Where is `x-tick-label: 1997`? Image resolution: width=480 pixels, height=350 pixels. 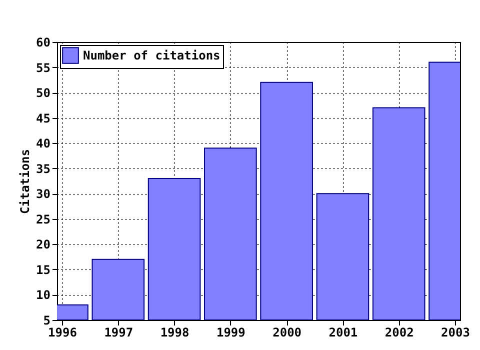 x-tick-label: 1997 is located at coordinates (119, 333).